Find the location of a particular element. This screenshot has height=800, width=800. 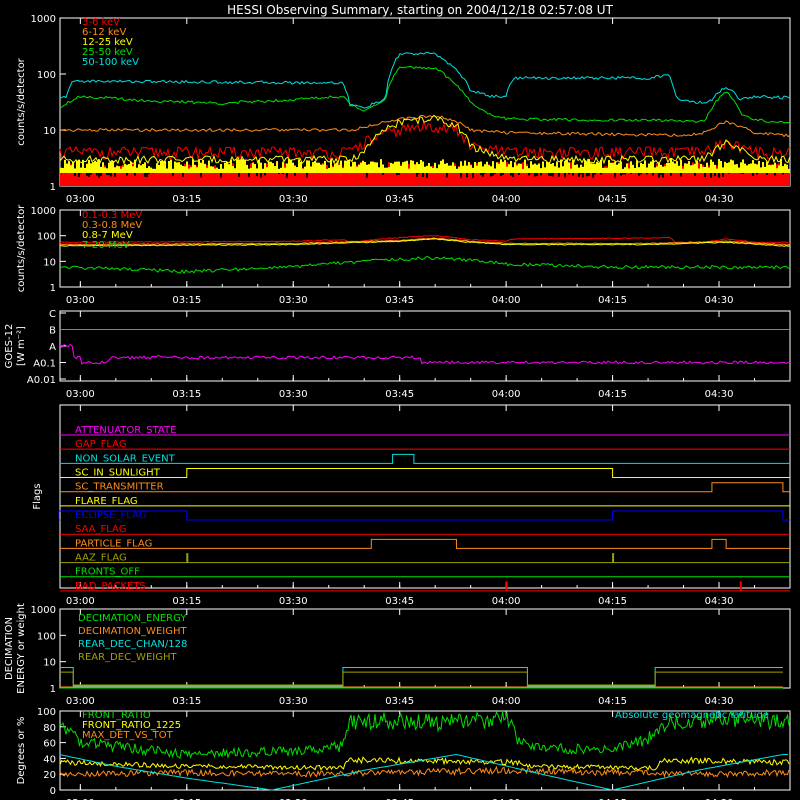

legend-entry: FRONT_RATIO_1225 is located at coordinates (131, 725).